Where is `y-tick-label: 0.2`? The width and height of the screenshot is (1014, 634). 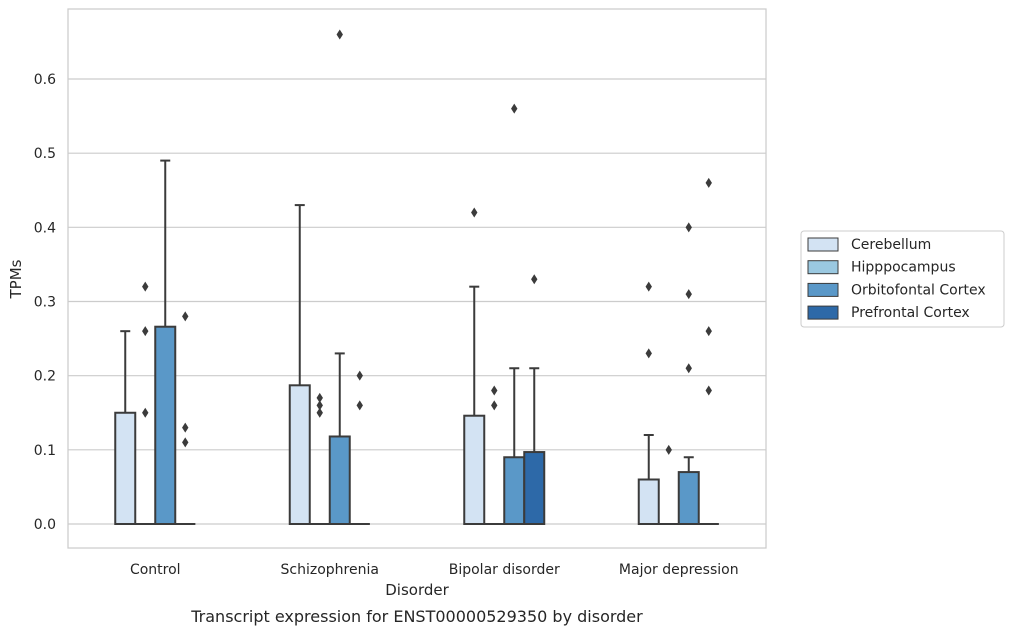
y-tick-label: 0.2 is located at coordinates (45, 377).